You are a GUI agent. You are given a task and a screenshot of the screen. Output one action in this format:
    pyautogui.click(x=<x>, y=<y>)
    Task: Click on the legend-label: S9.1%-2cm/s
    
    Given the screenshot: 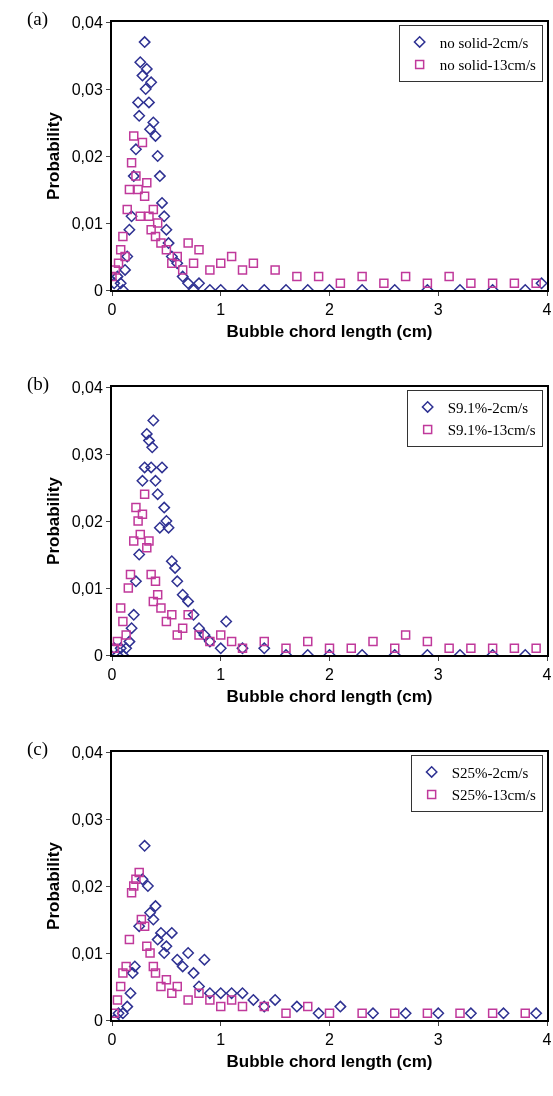 What is the action you would take?
    pyautogui.click(x=488, y=407)
    